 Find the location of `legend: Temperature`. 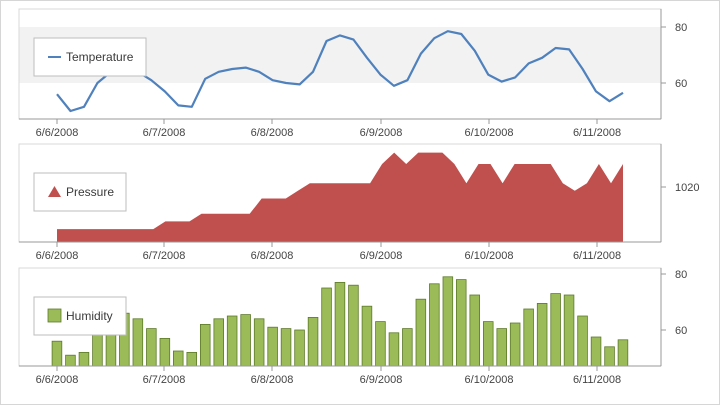

legend: Temperature is located at coordinates (90, 57).